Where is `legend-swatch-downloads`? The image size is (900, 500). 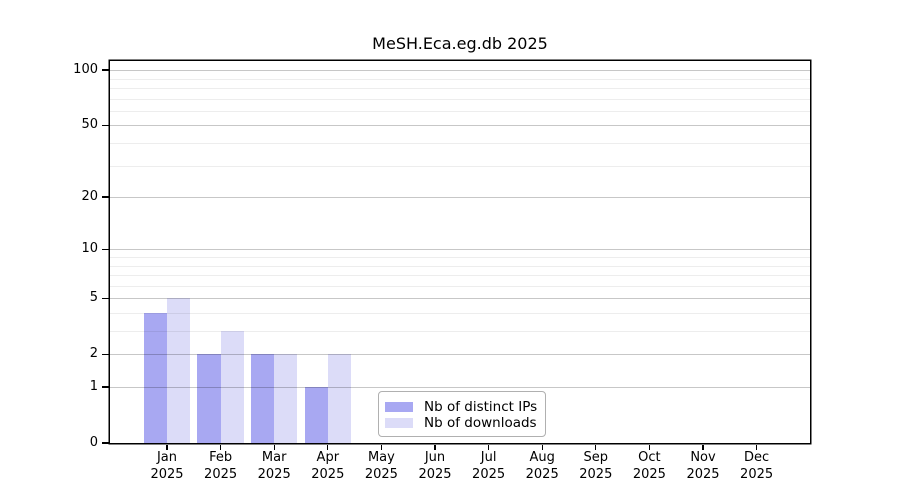 legend-swatch-downloads is located at coordinates (399, 422).